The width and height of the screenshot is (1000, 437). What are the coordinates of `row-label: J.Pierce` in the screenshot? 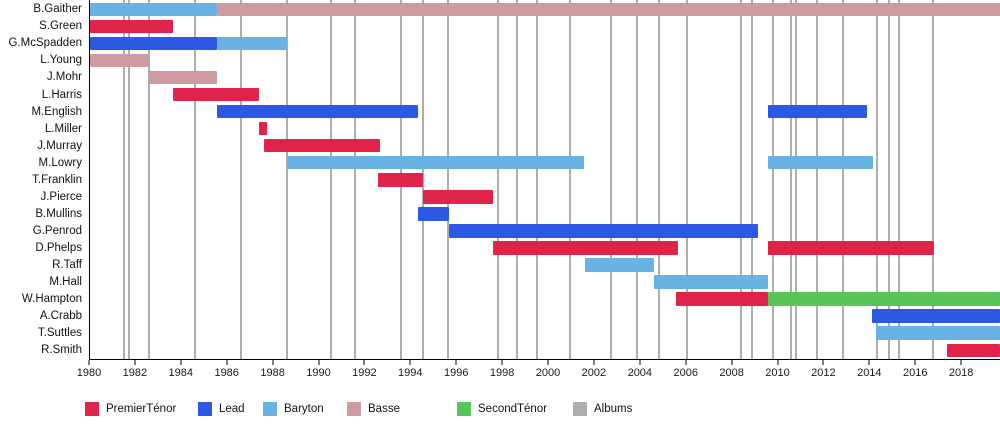 It's located at (61, 196).